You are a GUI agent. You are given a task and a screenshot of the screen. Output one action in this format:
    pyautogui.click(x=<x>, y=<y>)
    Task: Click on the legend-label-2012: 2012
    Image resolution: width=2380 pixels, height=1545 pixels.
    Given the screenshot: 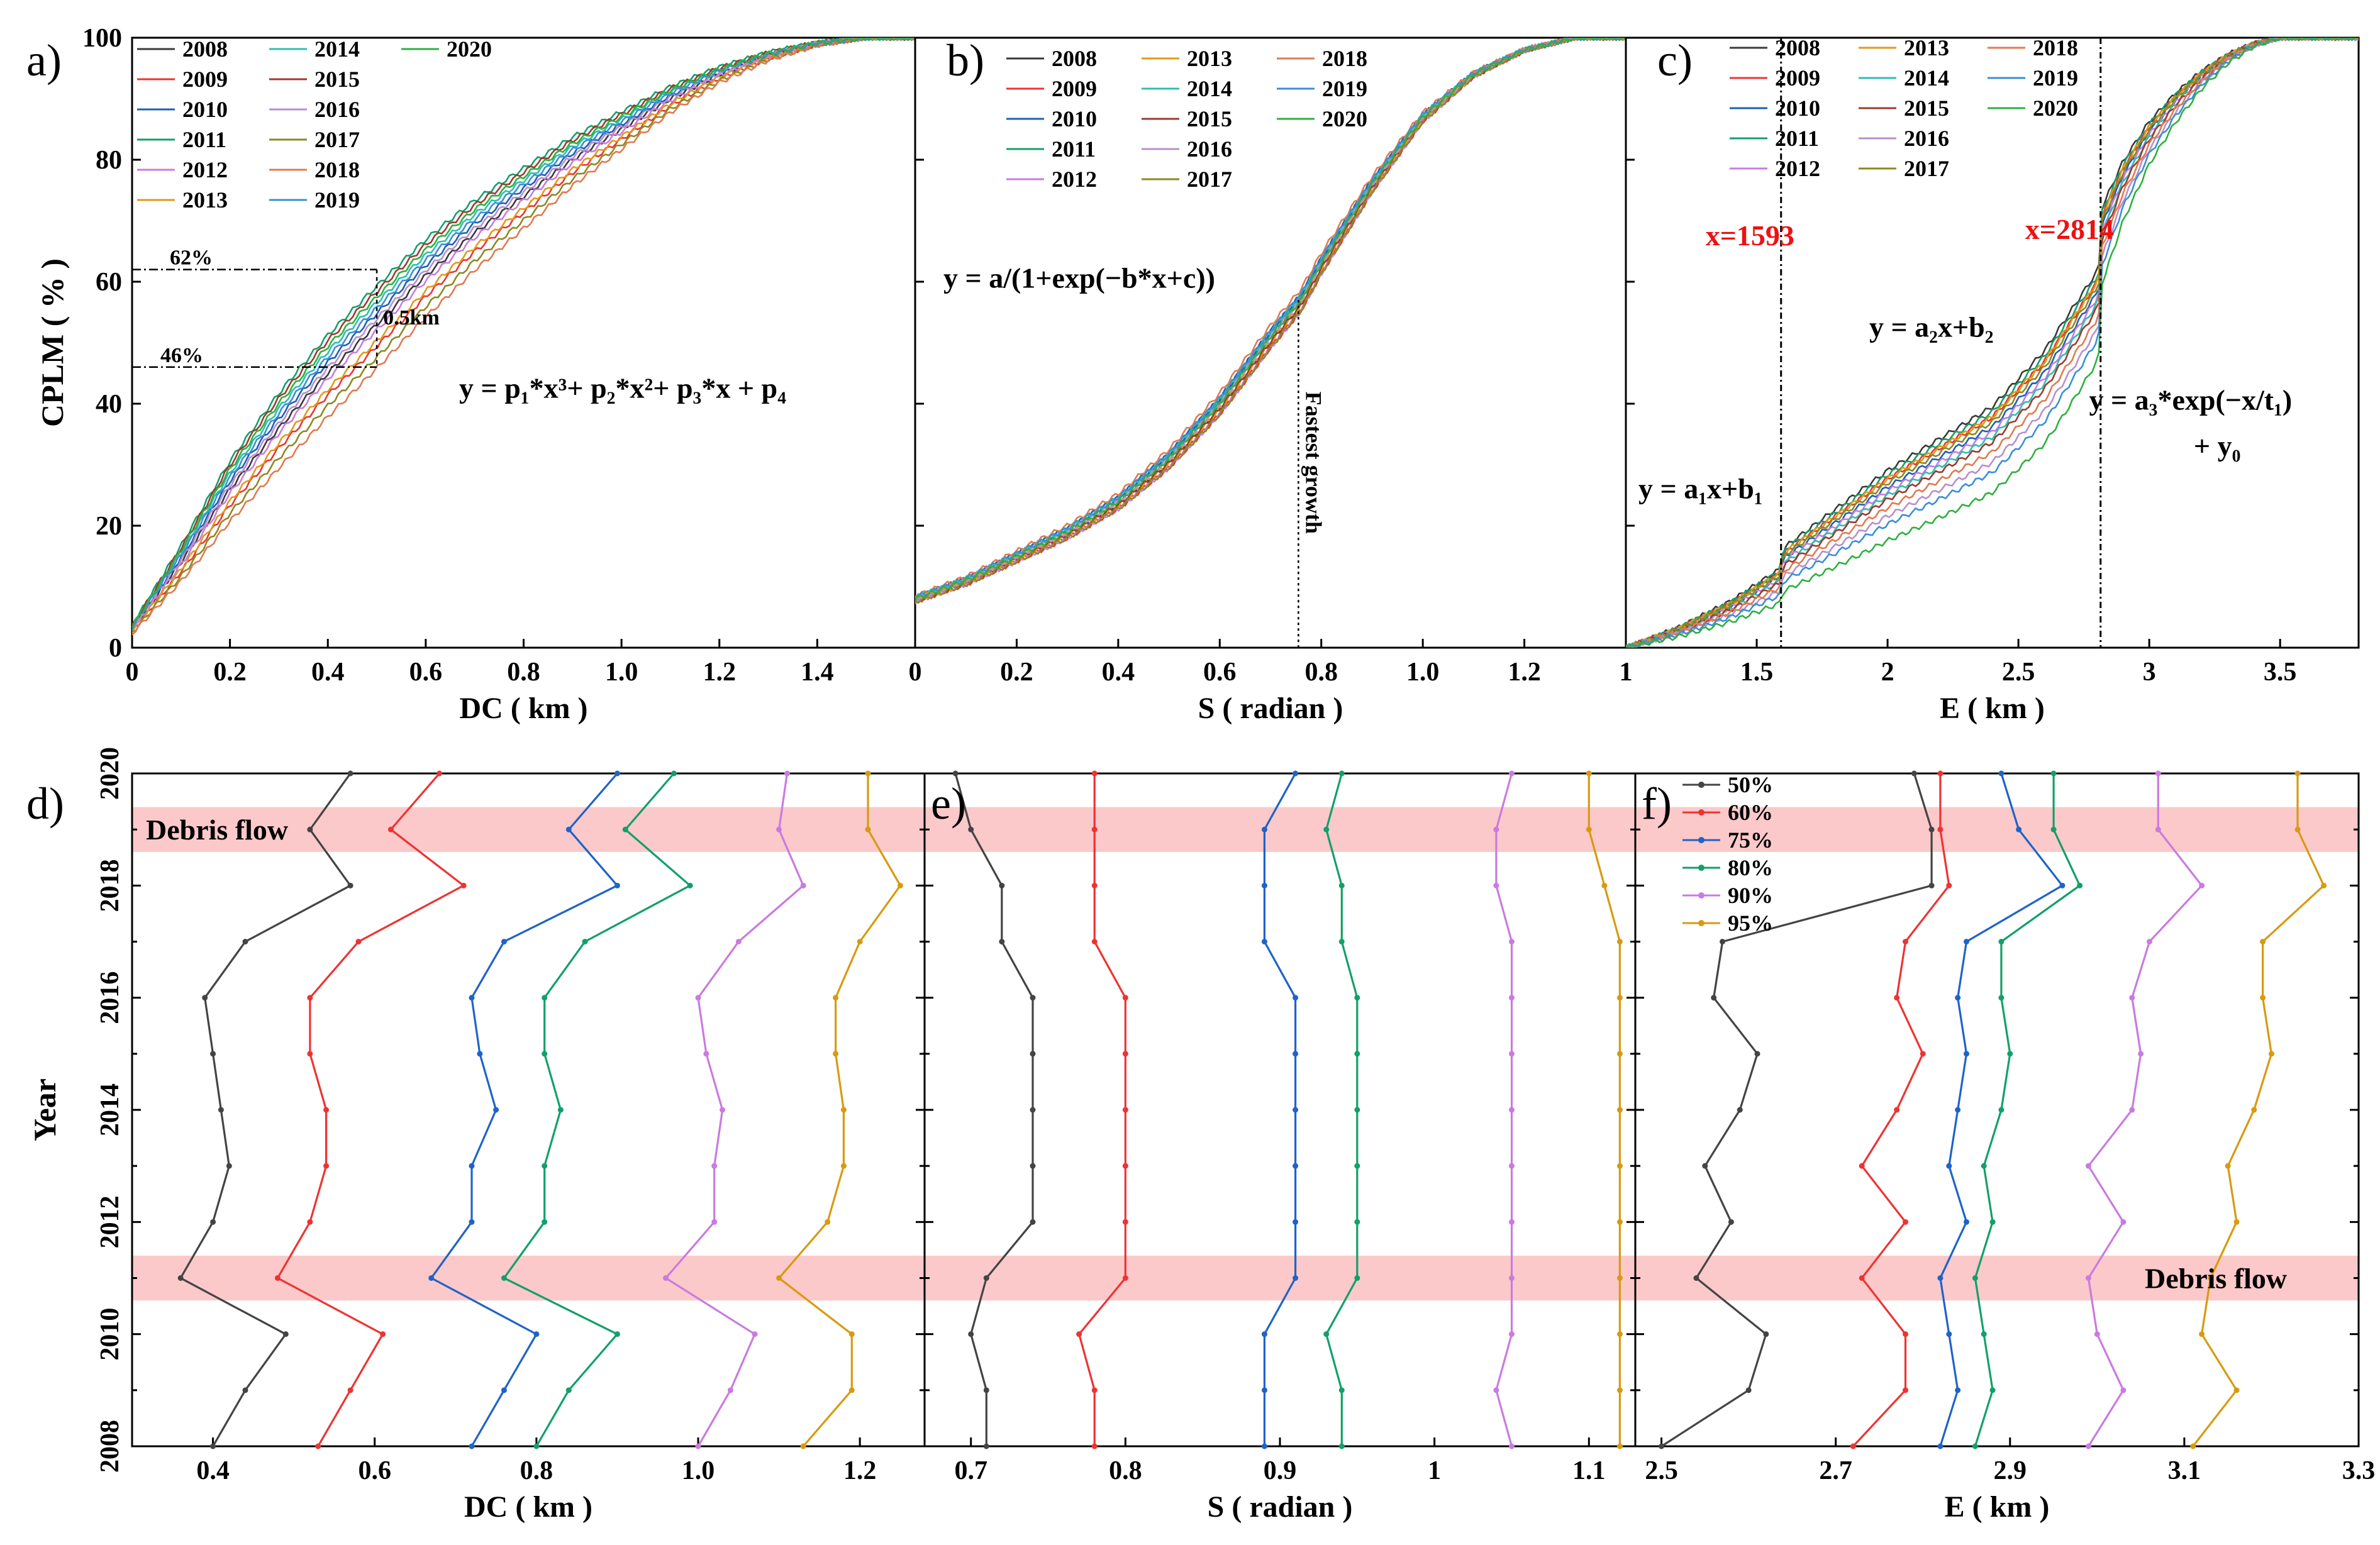 What is the action you would take?
    pyautogui.click(x=205, y=170)
    